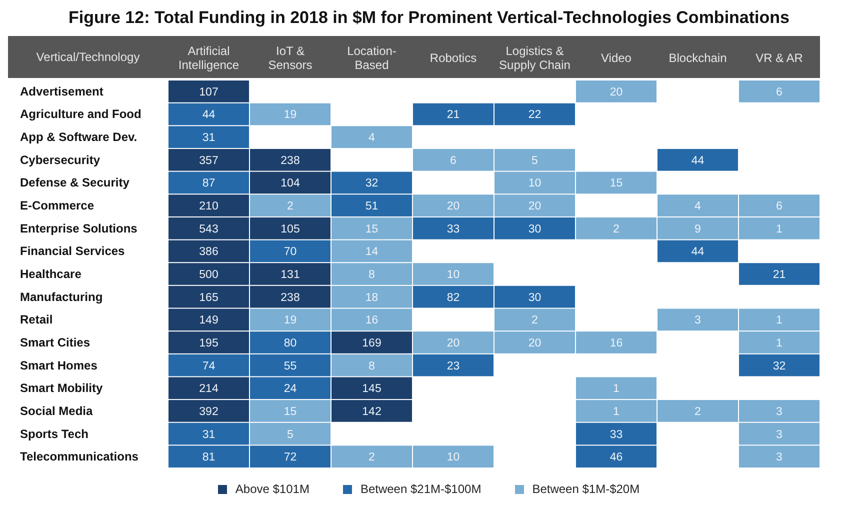  What do you see at coordinates (79, 457) in the screenshot?
I see `y-tick-label: Telecommunications` at bounding box center [79, 457].